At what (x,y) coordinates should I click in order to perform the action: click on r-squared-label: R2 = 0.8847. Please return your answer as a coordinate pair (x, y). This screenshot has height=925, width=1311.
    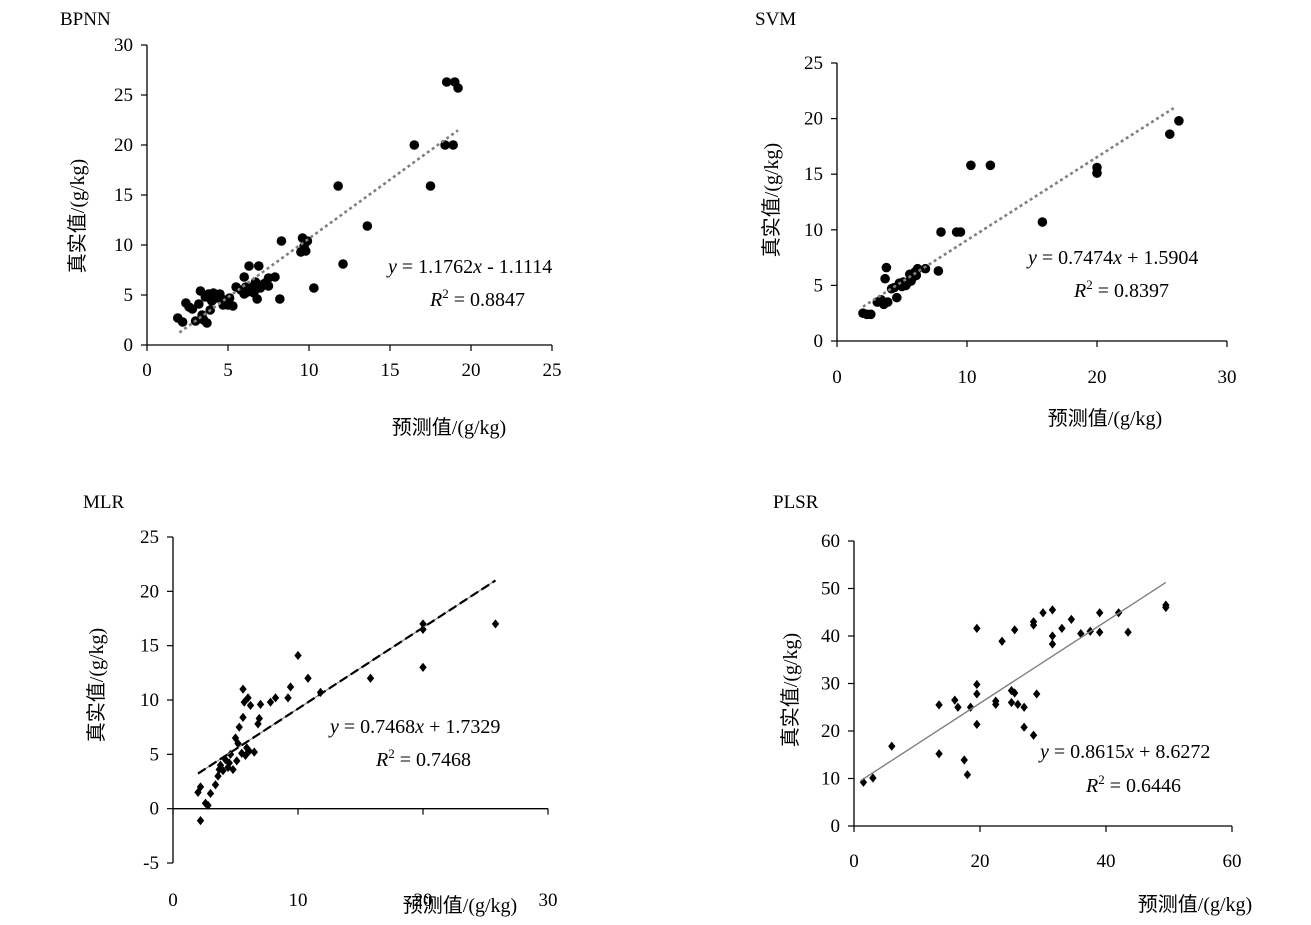
    Looking at the image, I should click on (477, 298).